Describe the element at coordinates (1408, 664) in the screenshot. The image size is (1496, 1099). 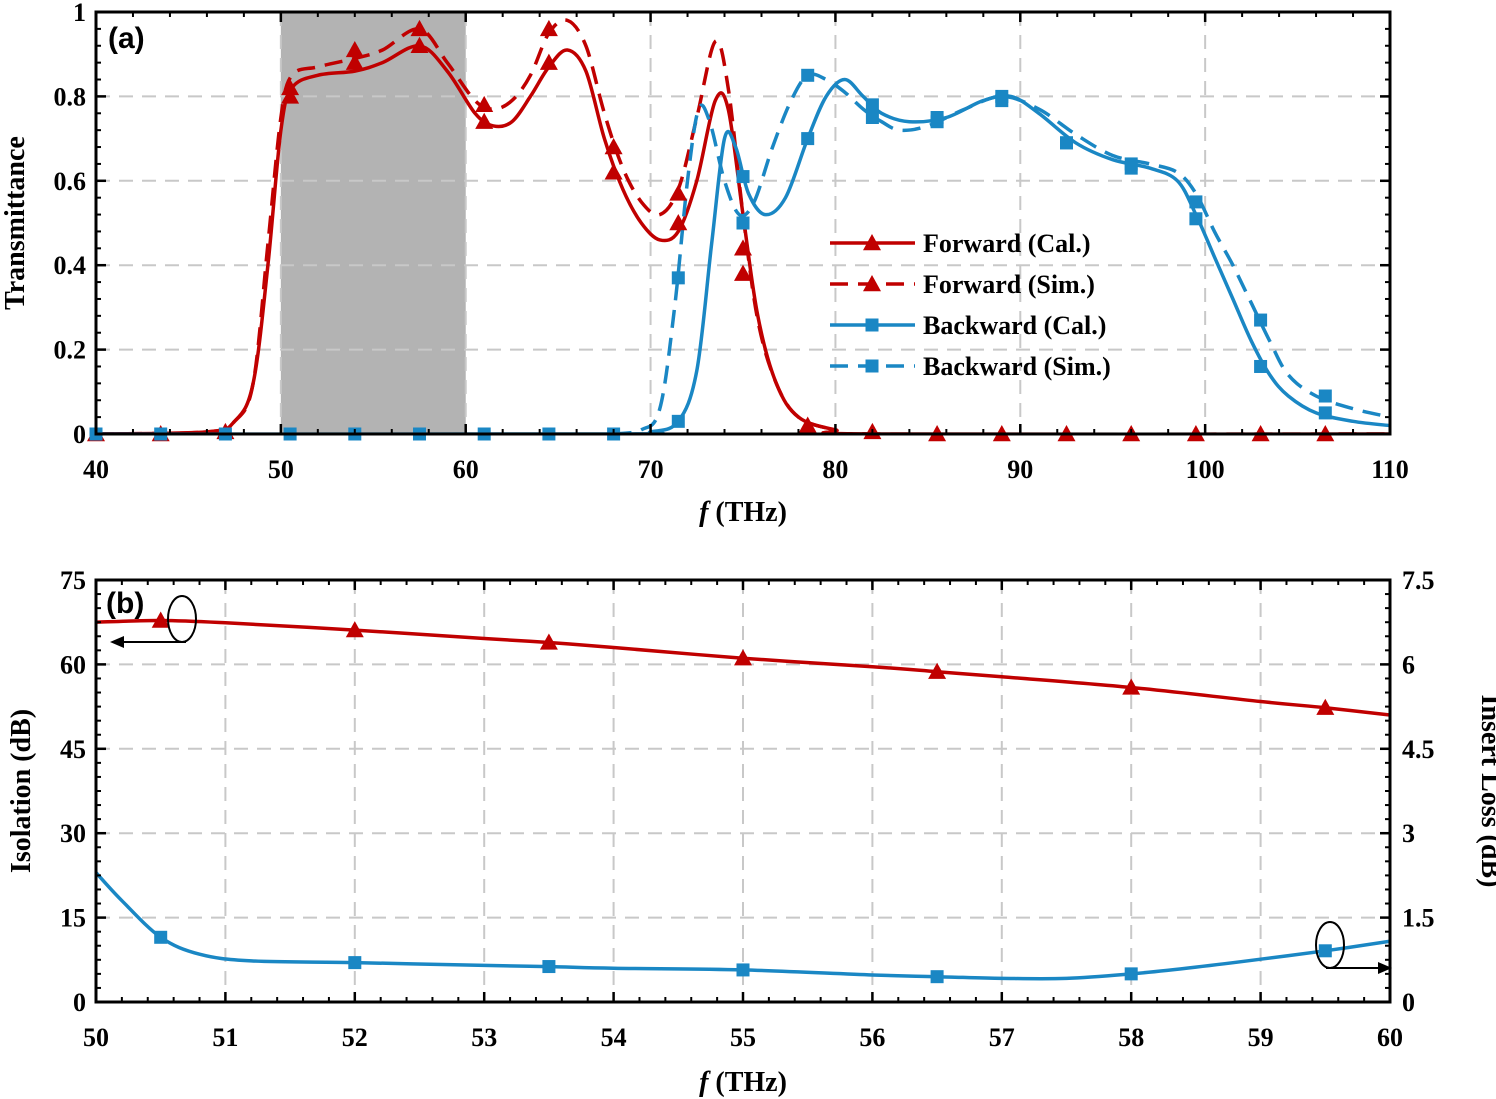
I see `y-right-tick-label: 6` at that location.